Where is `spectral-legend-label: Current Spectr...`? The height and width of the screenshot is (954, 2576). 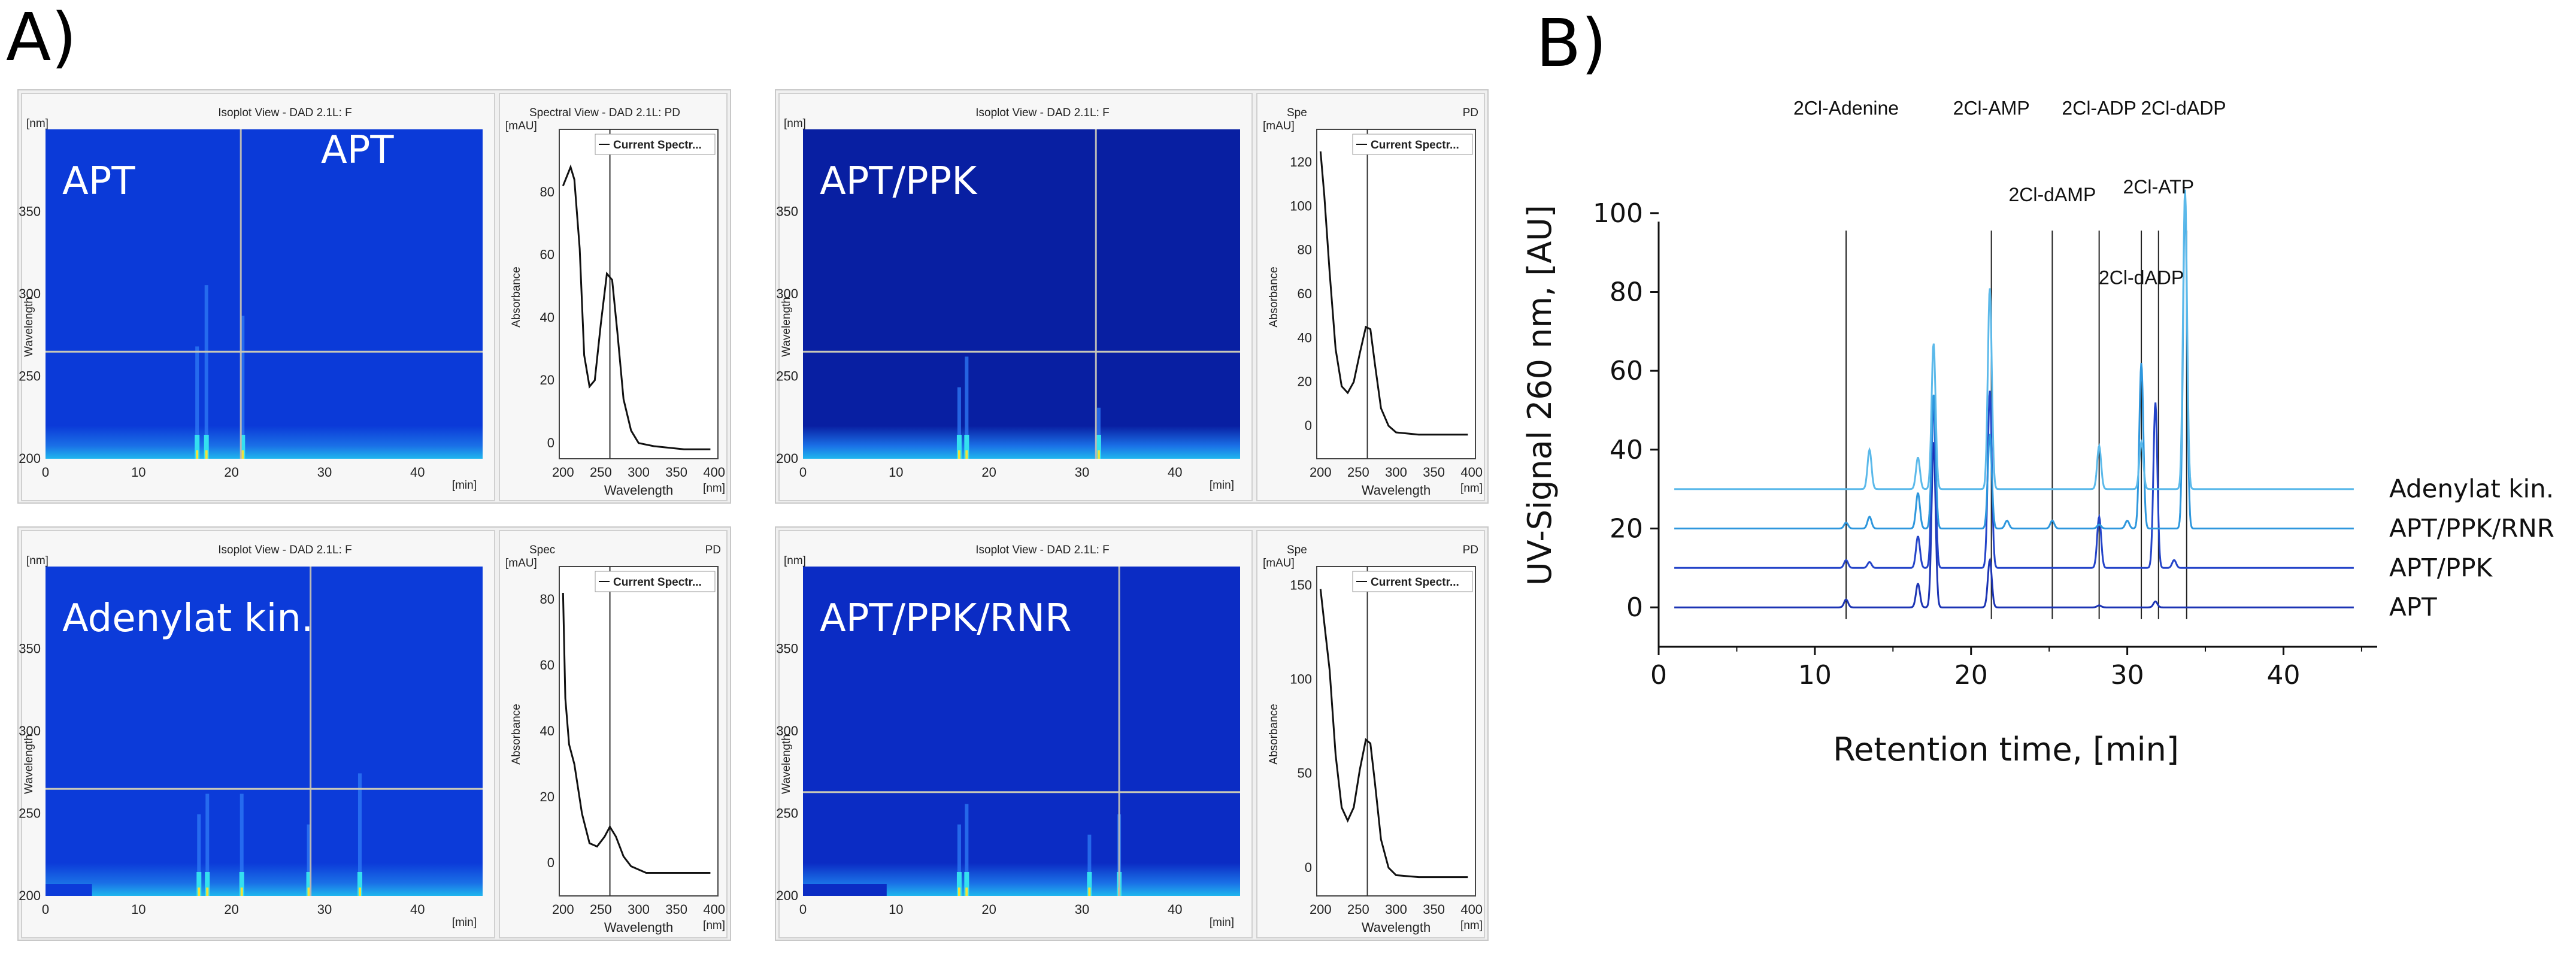
spectral-legend-label: Current Spectr... is located at coordinates (657, 145).